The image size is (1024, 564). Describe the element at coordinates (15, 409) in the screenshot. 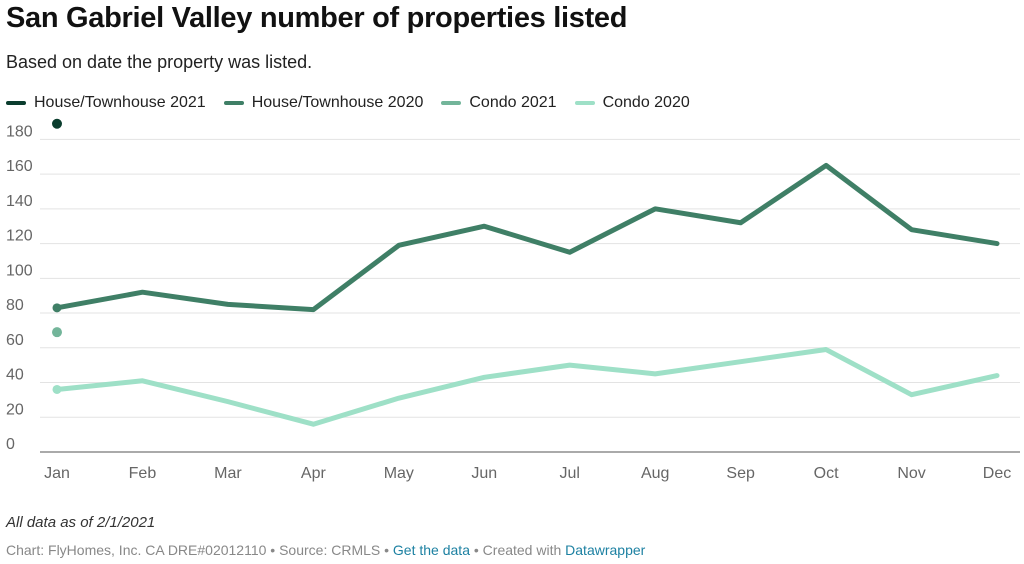

I see `y-tick-label: 20` at that location.